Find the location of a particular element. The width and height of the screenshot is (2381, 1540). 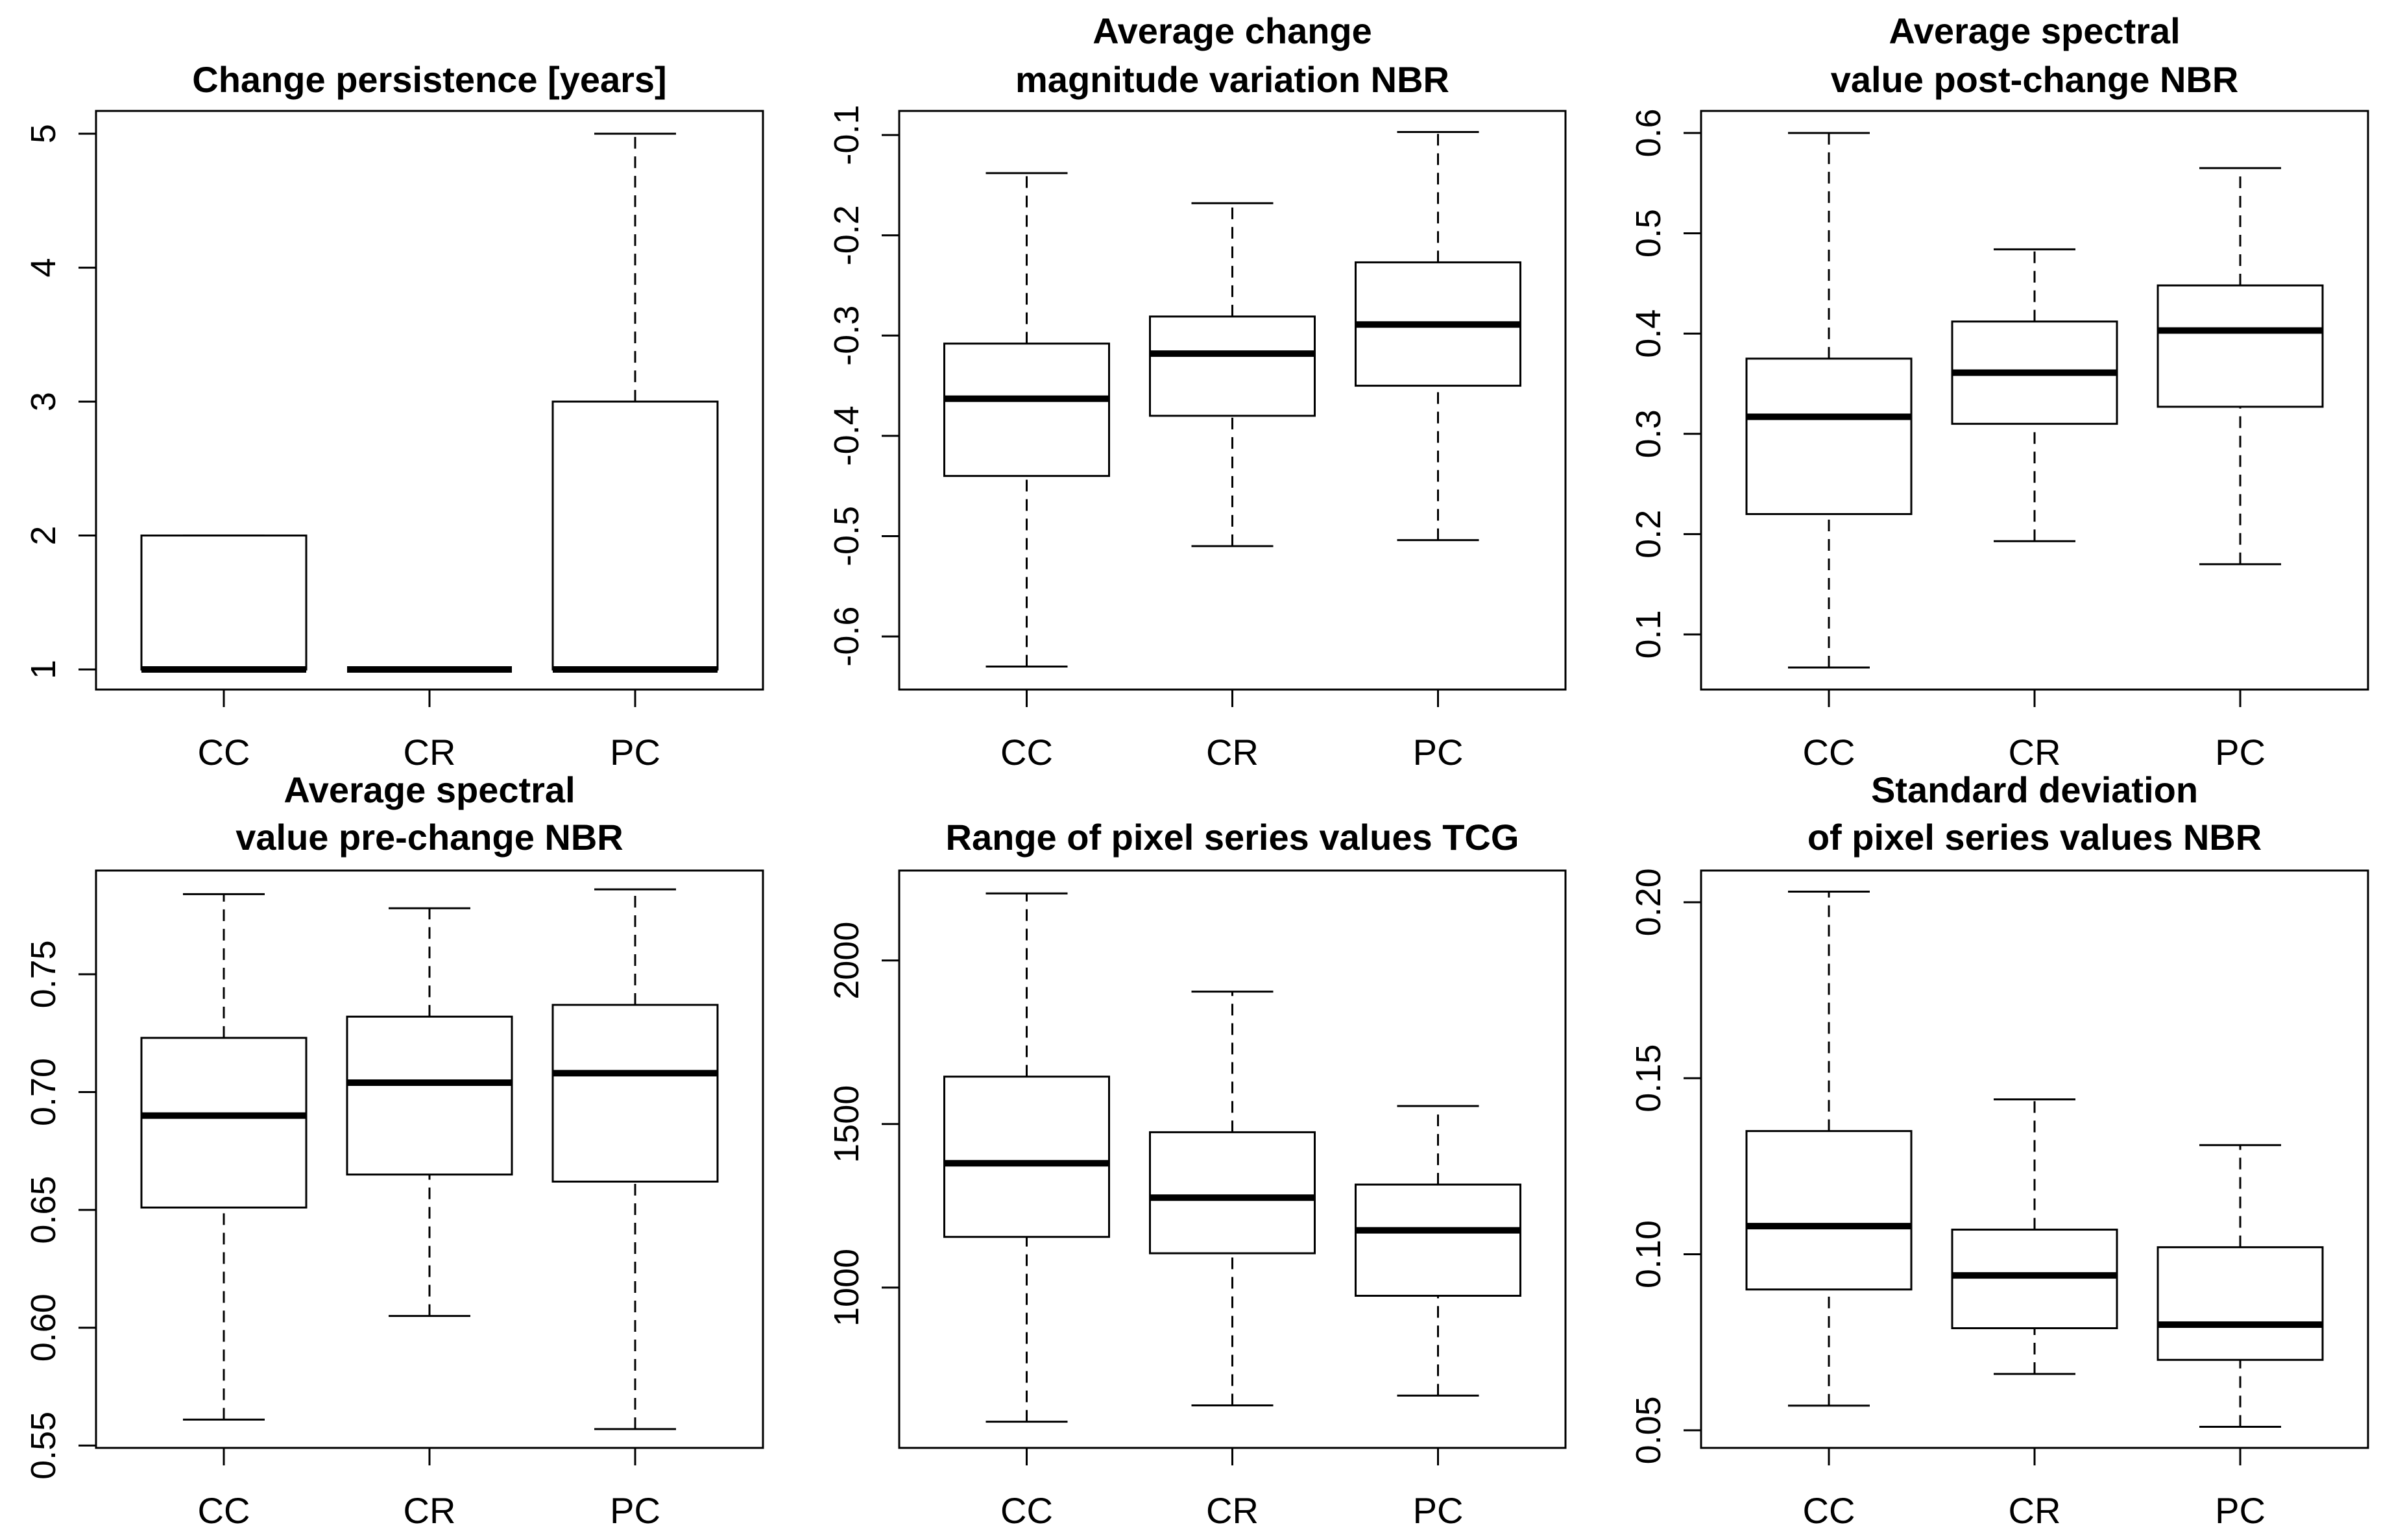

y-tick-label: -0.3 is located at coordinates (846, 336).